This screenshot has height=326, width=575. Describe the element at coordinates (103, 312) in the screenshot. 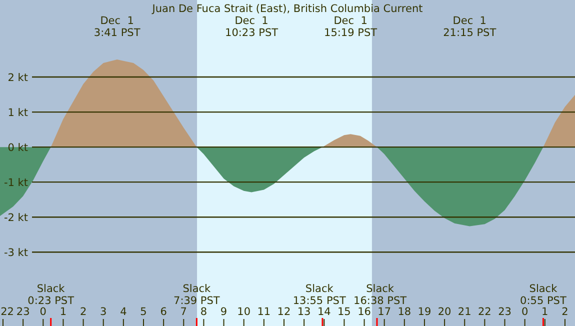

I see `x-tick-label: 3` at that location.